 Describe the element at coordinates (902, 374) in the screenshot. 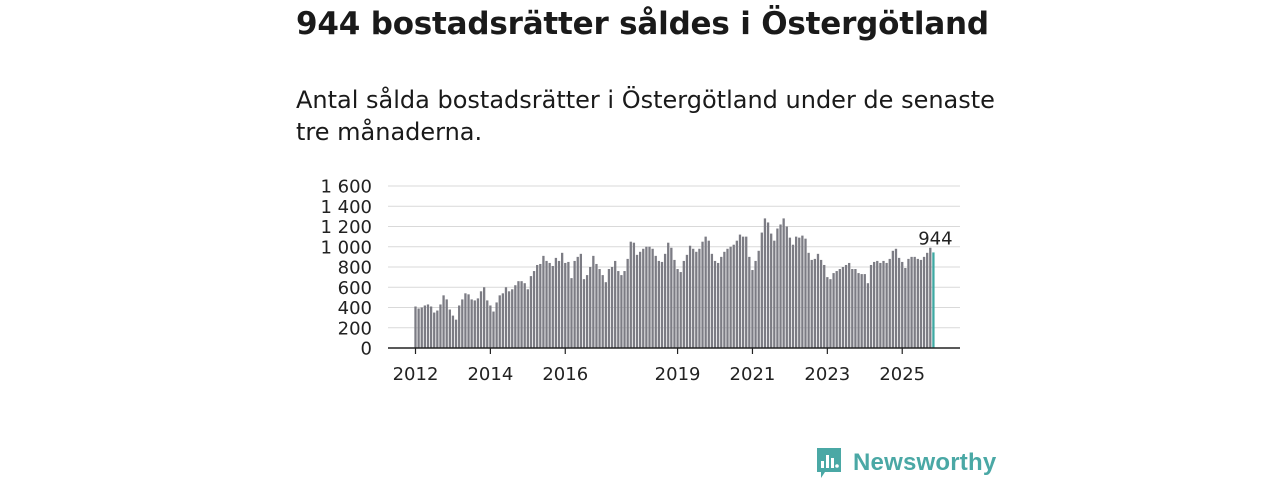

I see `x-tick-label: 2025` at that location.